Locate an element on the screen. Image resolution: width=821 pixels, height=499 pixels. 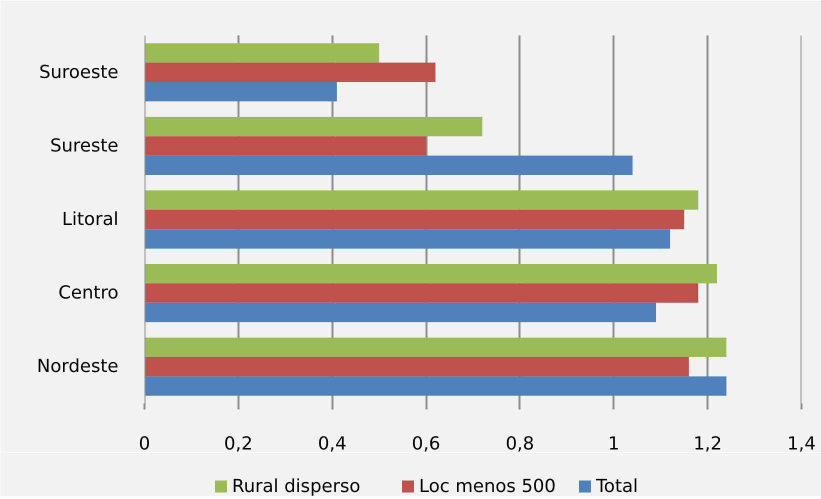
x-tick-label: 1 is located at coordinates (614, 444).